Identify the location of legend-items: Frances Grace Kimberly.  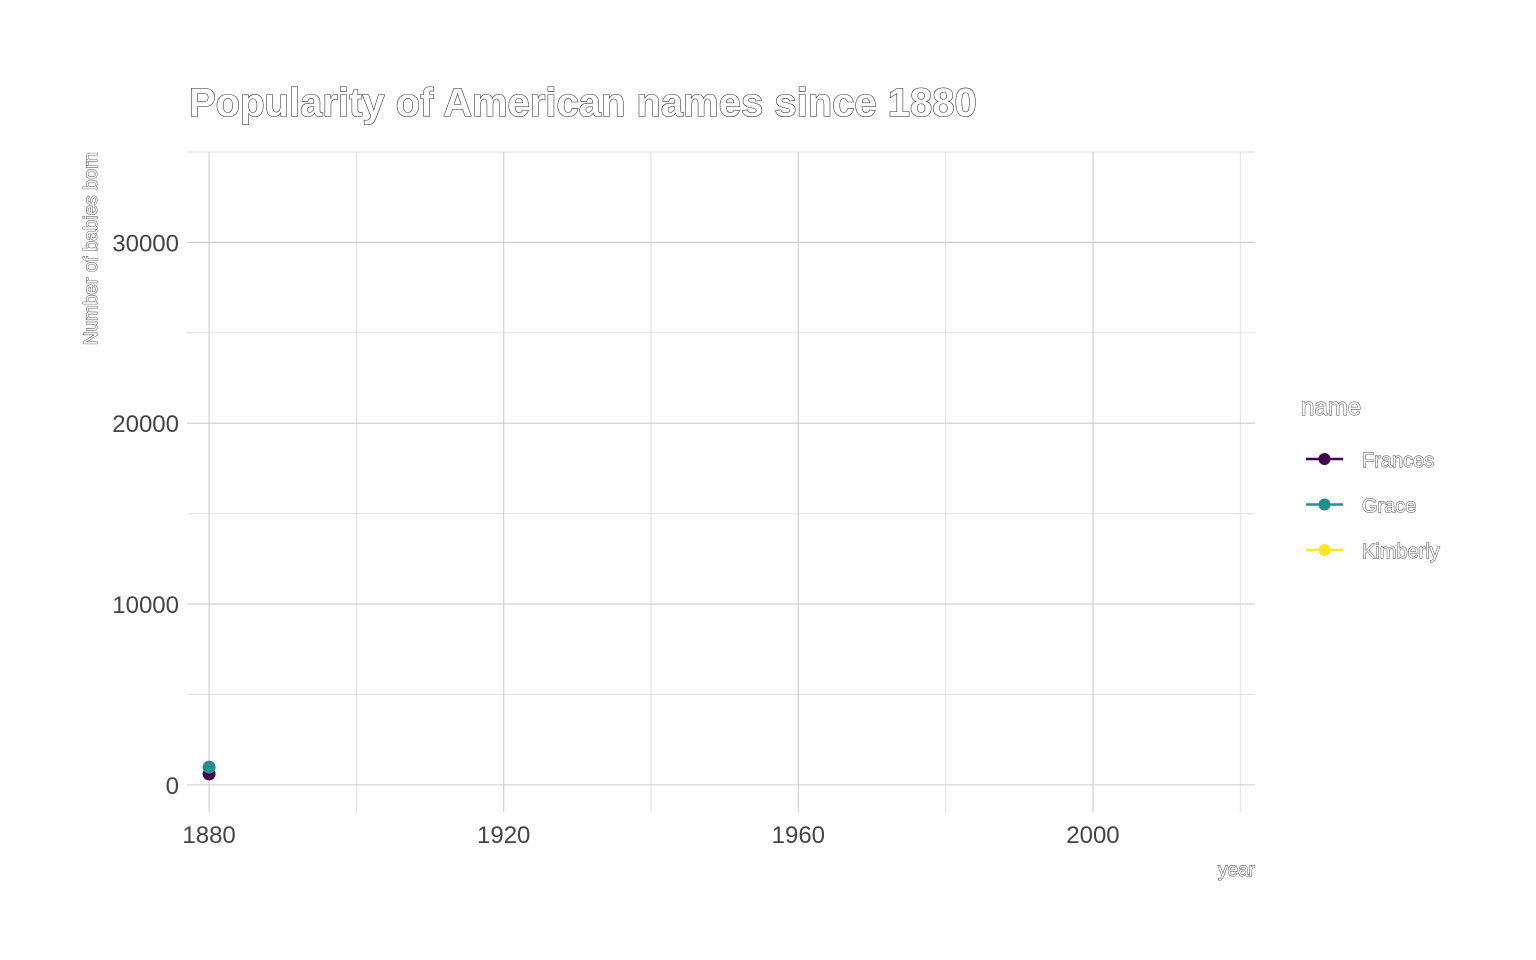
(1373, 506).